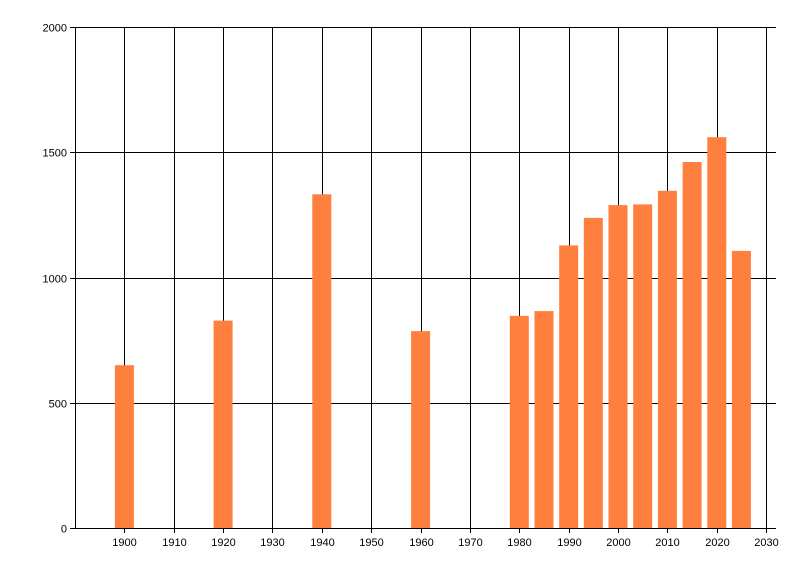 The image size is (800, 576). Describe the element at coordinates (322, 543) in the screenshot. I see `x-tick-label: 1940` at that location.